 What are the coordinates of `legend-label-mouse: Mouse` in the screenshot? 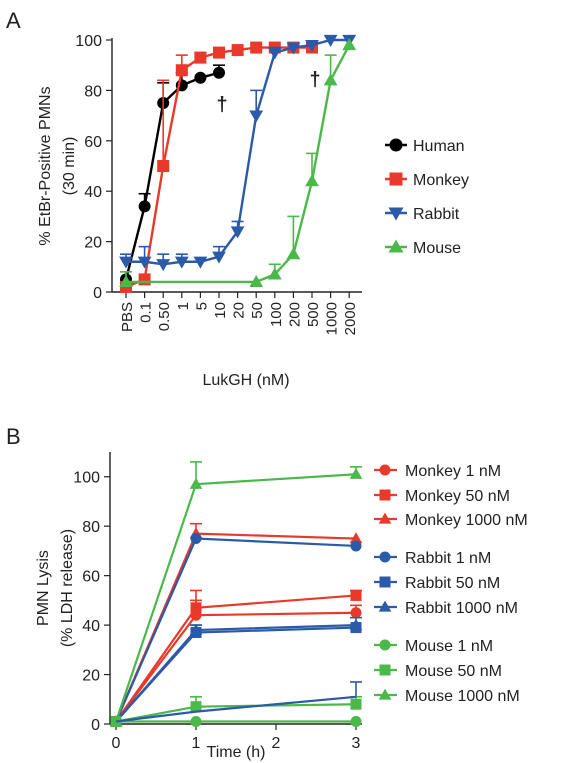 It's located at (437, 248).